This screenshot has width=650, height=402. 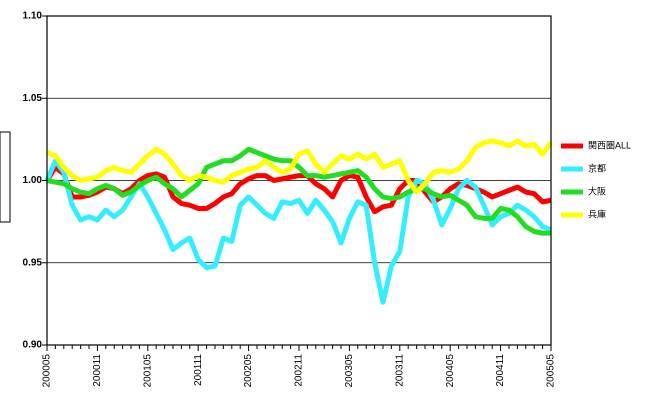 I want to click on frame-fragment, so click(x=5, y=177).